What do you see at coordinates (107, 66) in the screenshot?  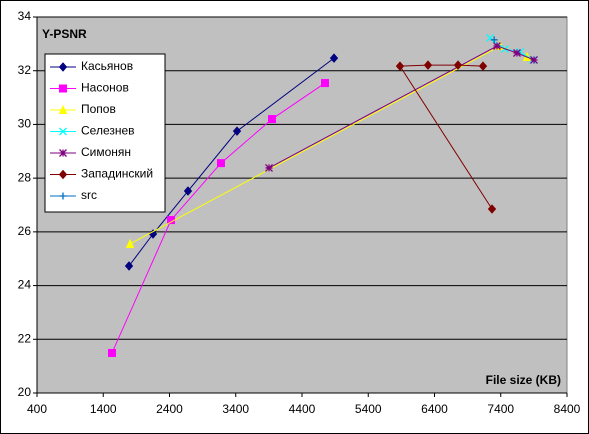 I see `legend-label: Касьянов` at bounding box center [107, 66].